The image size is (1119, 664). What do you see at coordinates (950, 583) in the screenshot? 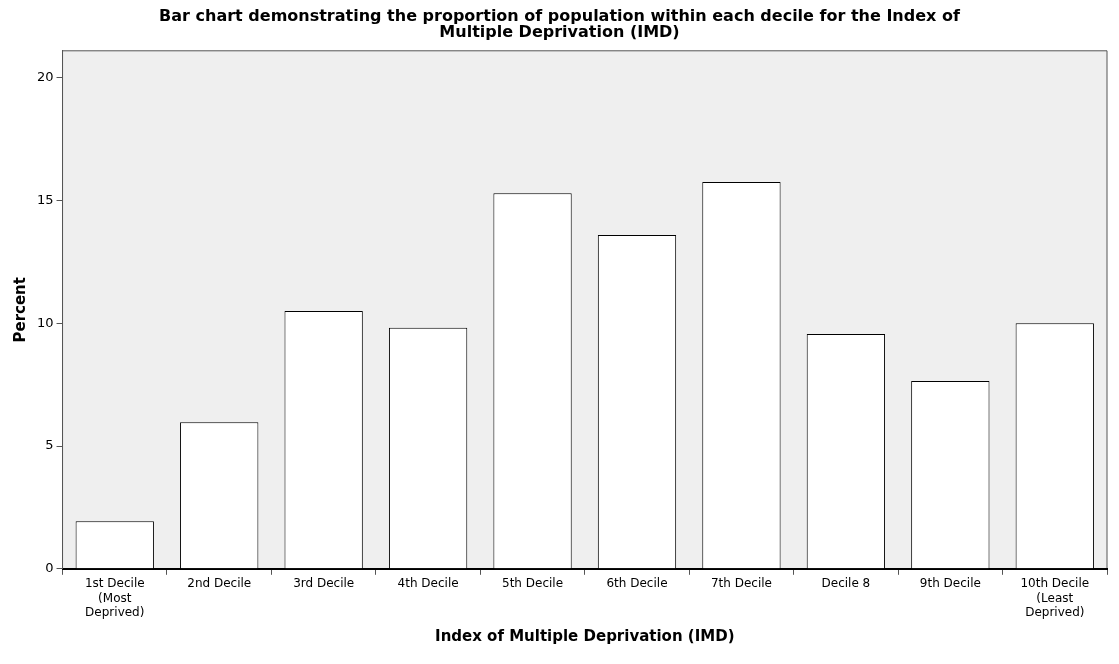
I see `x-tick-label: 9th Decile` at bounding box center [950, 583].